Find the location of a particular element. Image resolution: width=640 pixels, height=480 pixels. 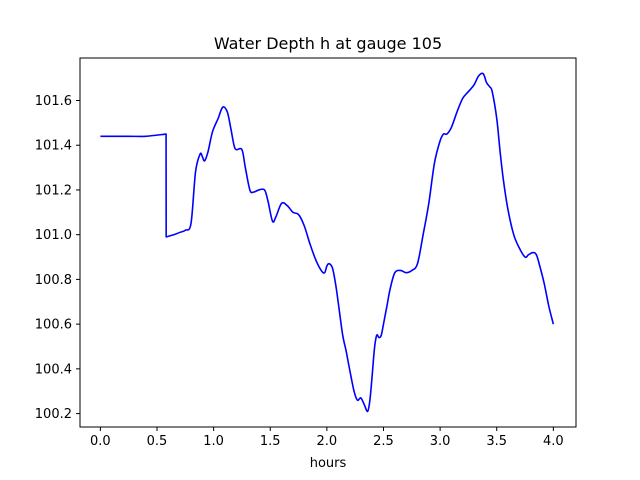

x-tick-label: 0.5 is located at coordinates (157, 441).